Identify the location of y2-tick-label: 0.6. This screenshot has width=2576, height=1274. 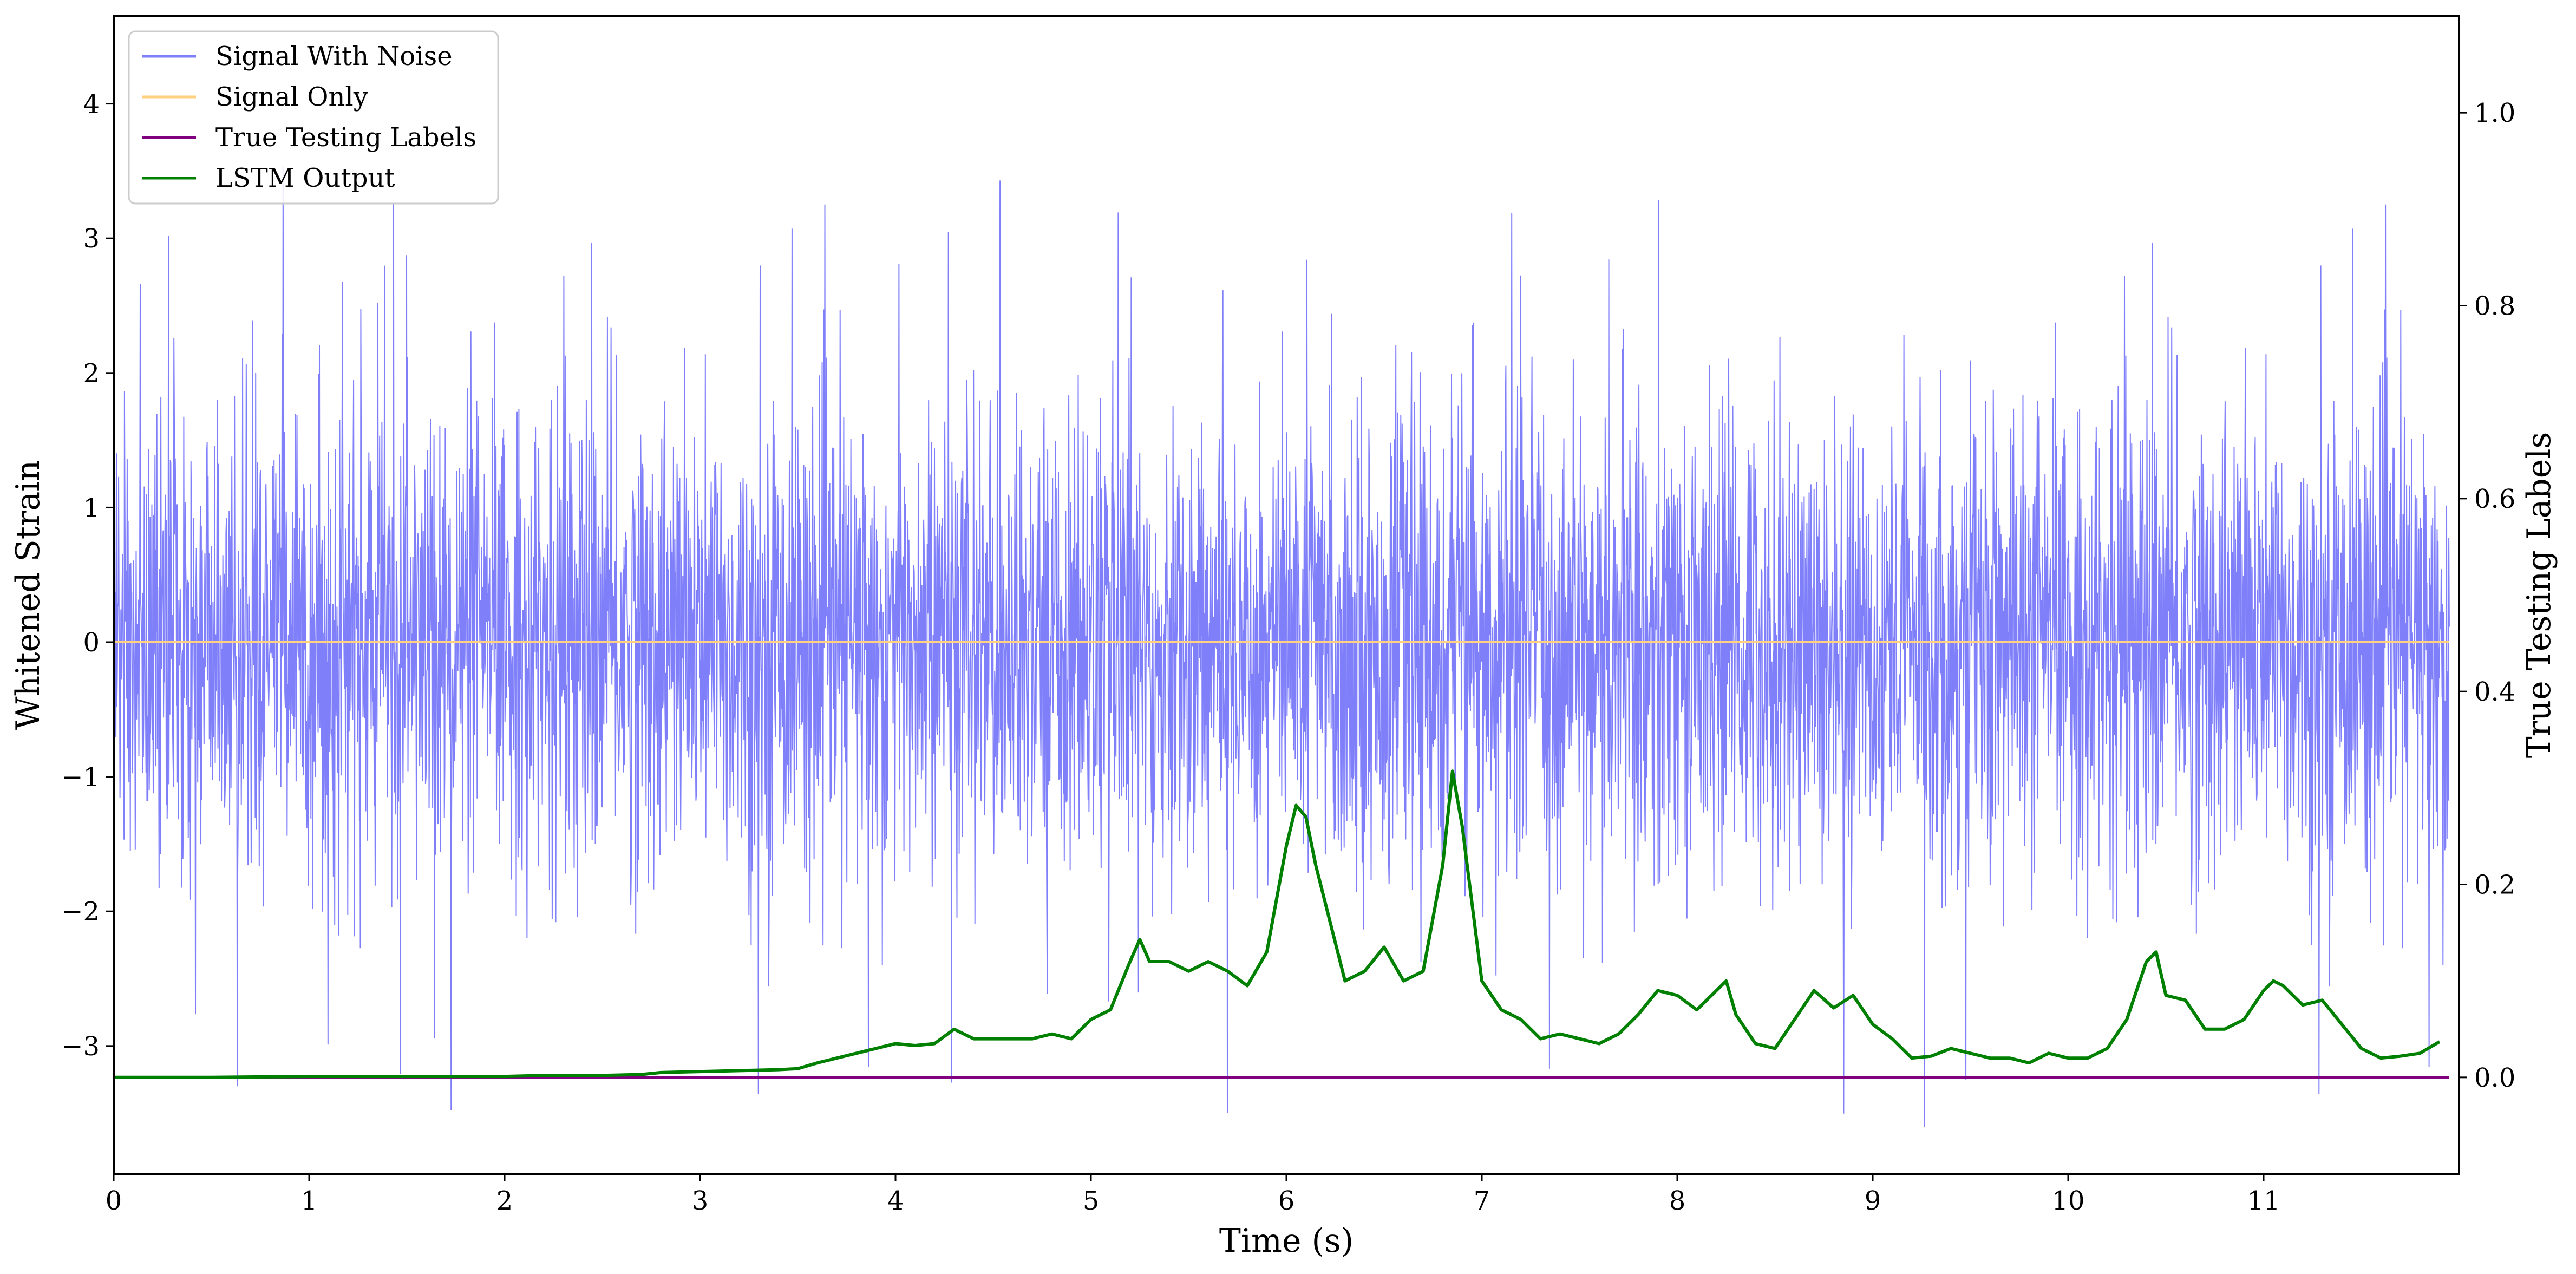
(2495, 499).